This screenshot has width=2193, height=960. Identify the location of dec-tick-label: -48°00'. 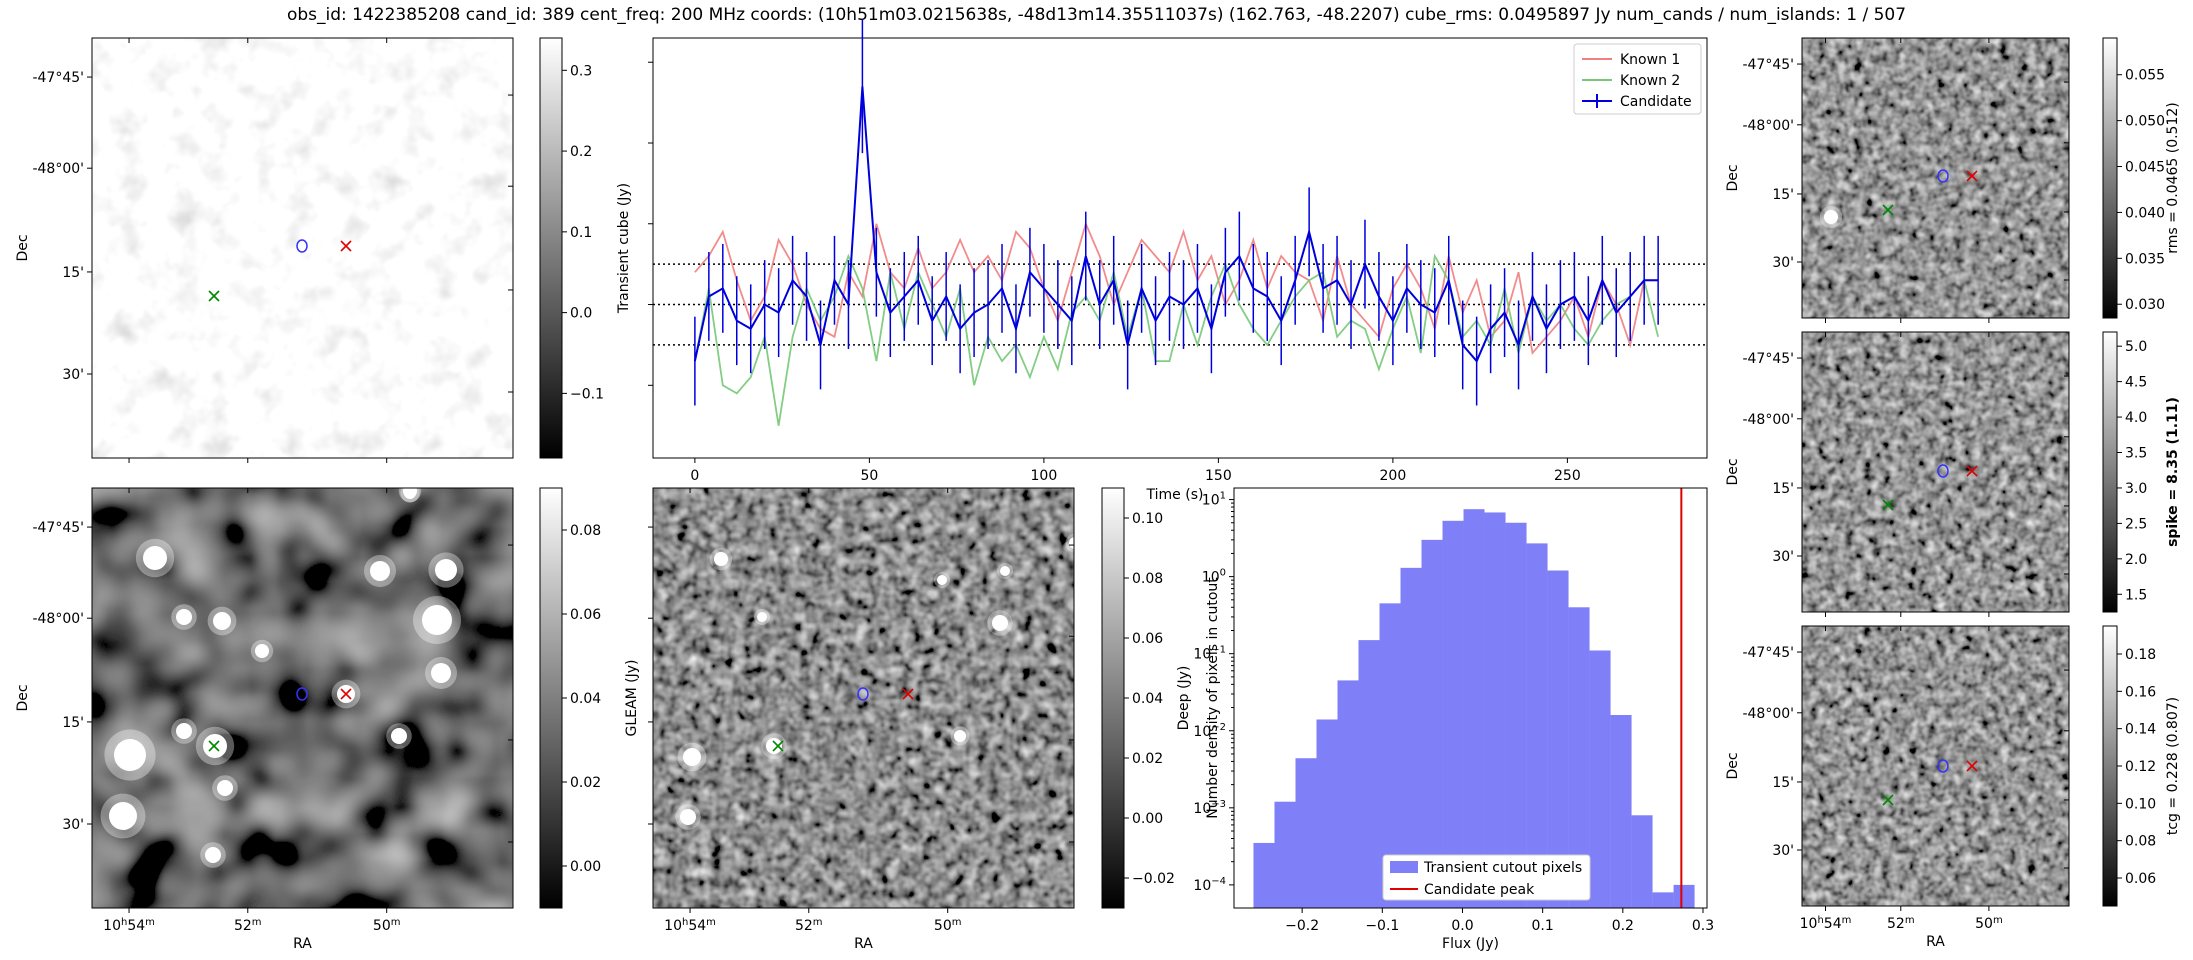
(58, 169).